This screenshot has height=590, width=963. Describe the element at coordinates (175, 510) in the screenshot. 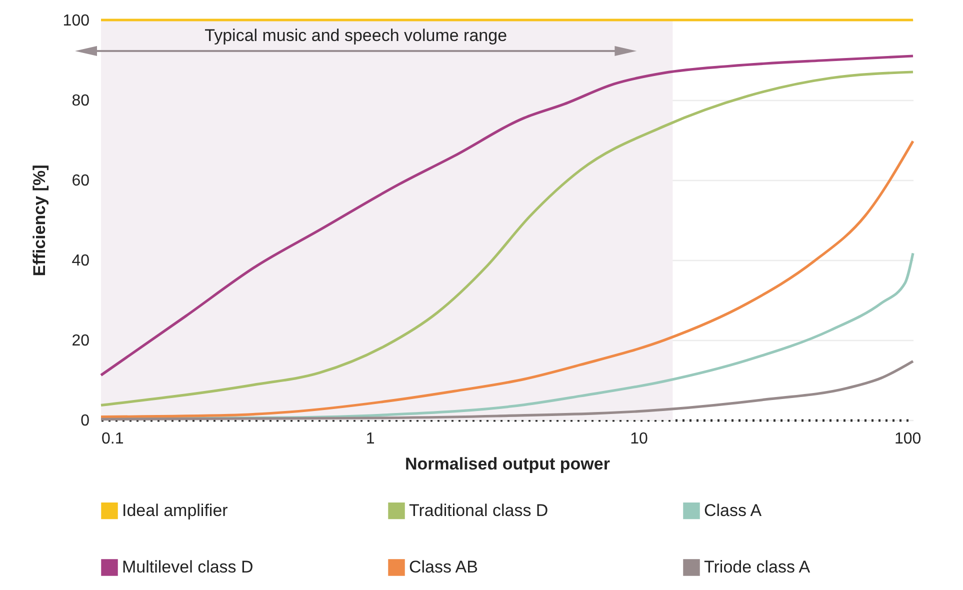

I see `legend-label: Ideal amplifier` at that location.